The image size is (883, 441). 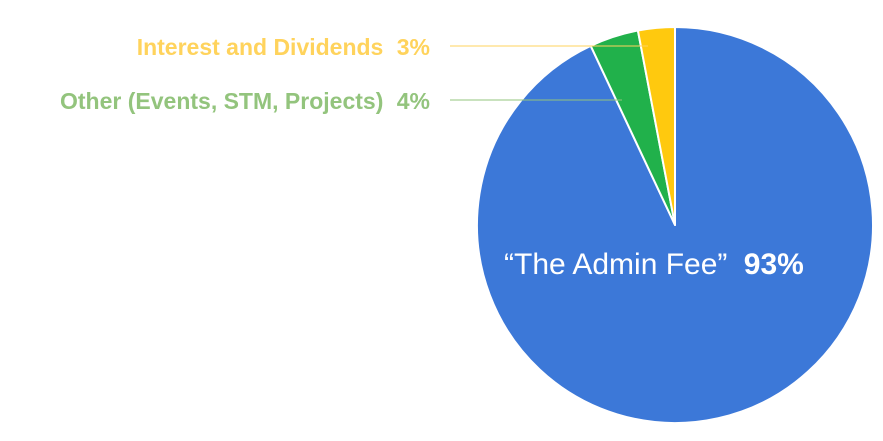 What do you see at coordinates (221, 101) in the screenshot?
I see `label-other-name: Other (Events, STM, Projects)` at bounding box center [221, 101].